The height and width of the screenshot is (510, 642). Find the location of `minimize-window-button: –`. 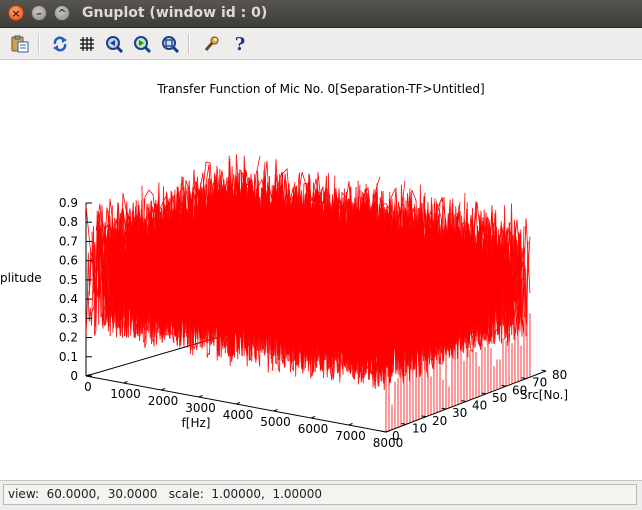

minimize-window-button: – is located at coordinates (39, 13).